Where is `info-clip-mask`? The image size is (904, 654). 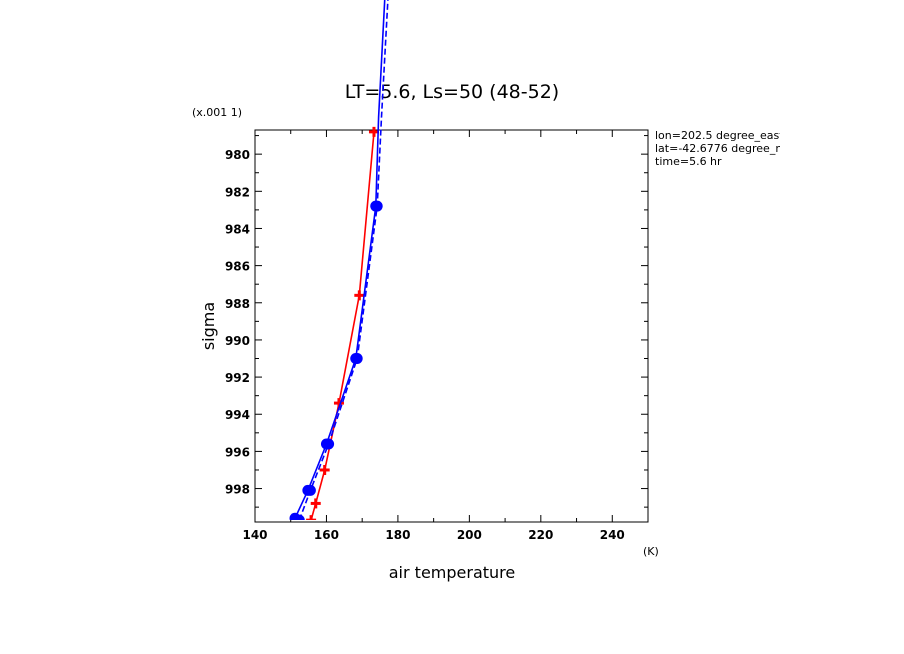 info-clip-mask is located at coordinates (842, 150).